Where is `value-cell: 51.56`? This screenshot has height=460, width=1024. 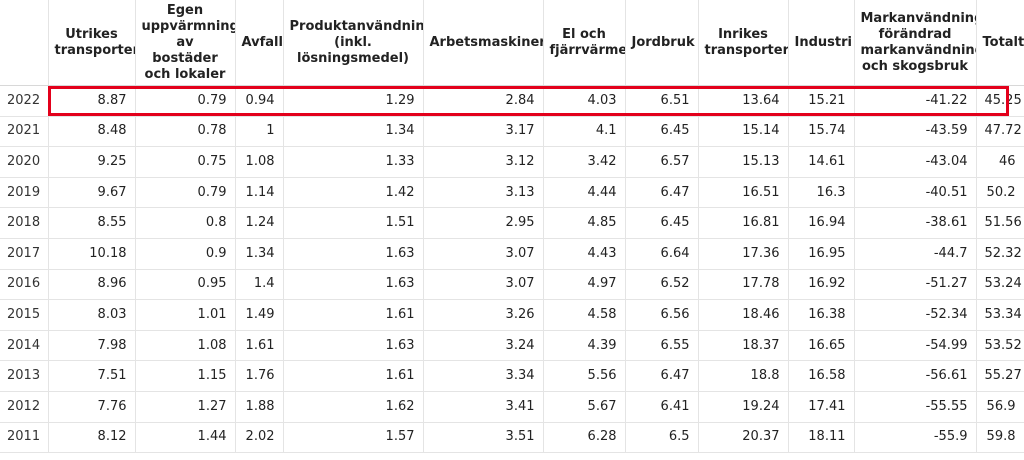
value-cell: 51.56 is located at coordinates (1000, 223).